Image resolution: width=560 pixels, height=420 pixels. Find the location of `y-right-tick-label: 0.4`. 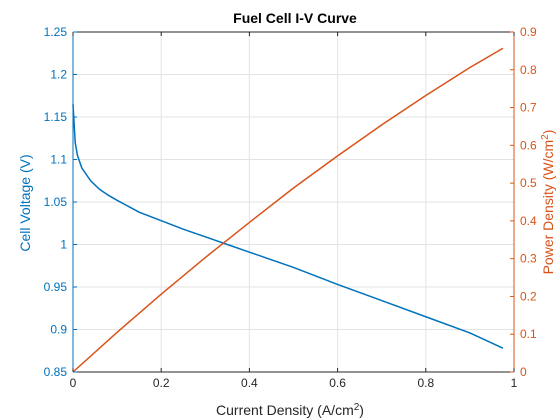

y-right-tick-label: 0.4 is located at coordinates (528, 221).